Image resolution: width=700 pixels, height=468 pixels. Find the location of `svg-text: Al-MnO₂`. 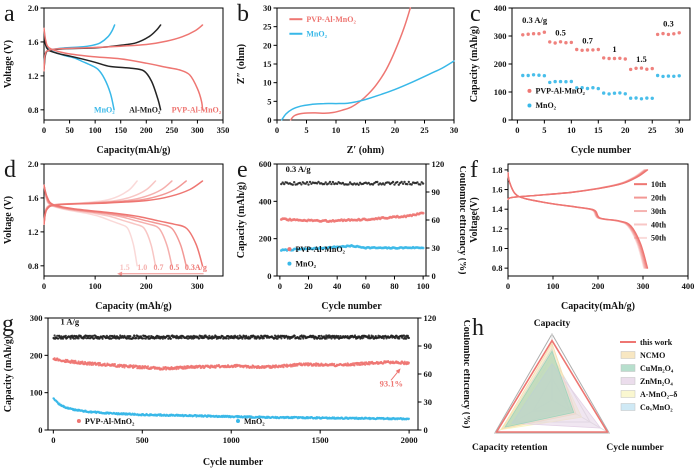

svg-text: Al-MnO₂ is located at coordinates (145, 109).